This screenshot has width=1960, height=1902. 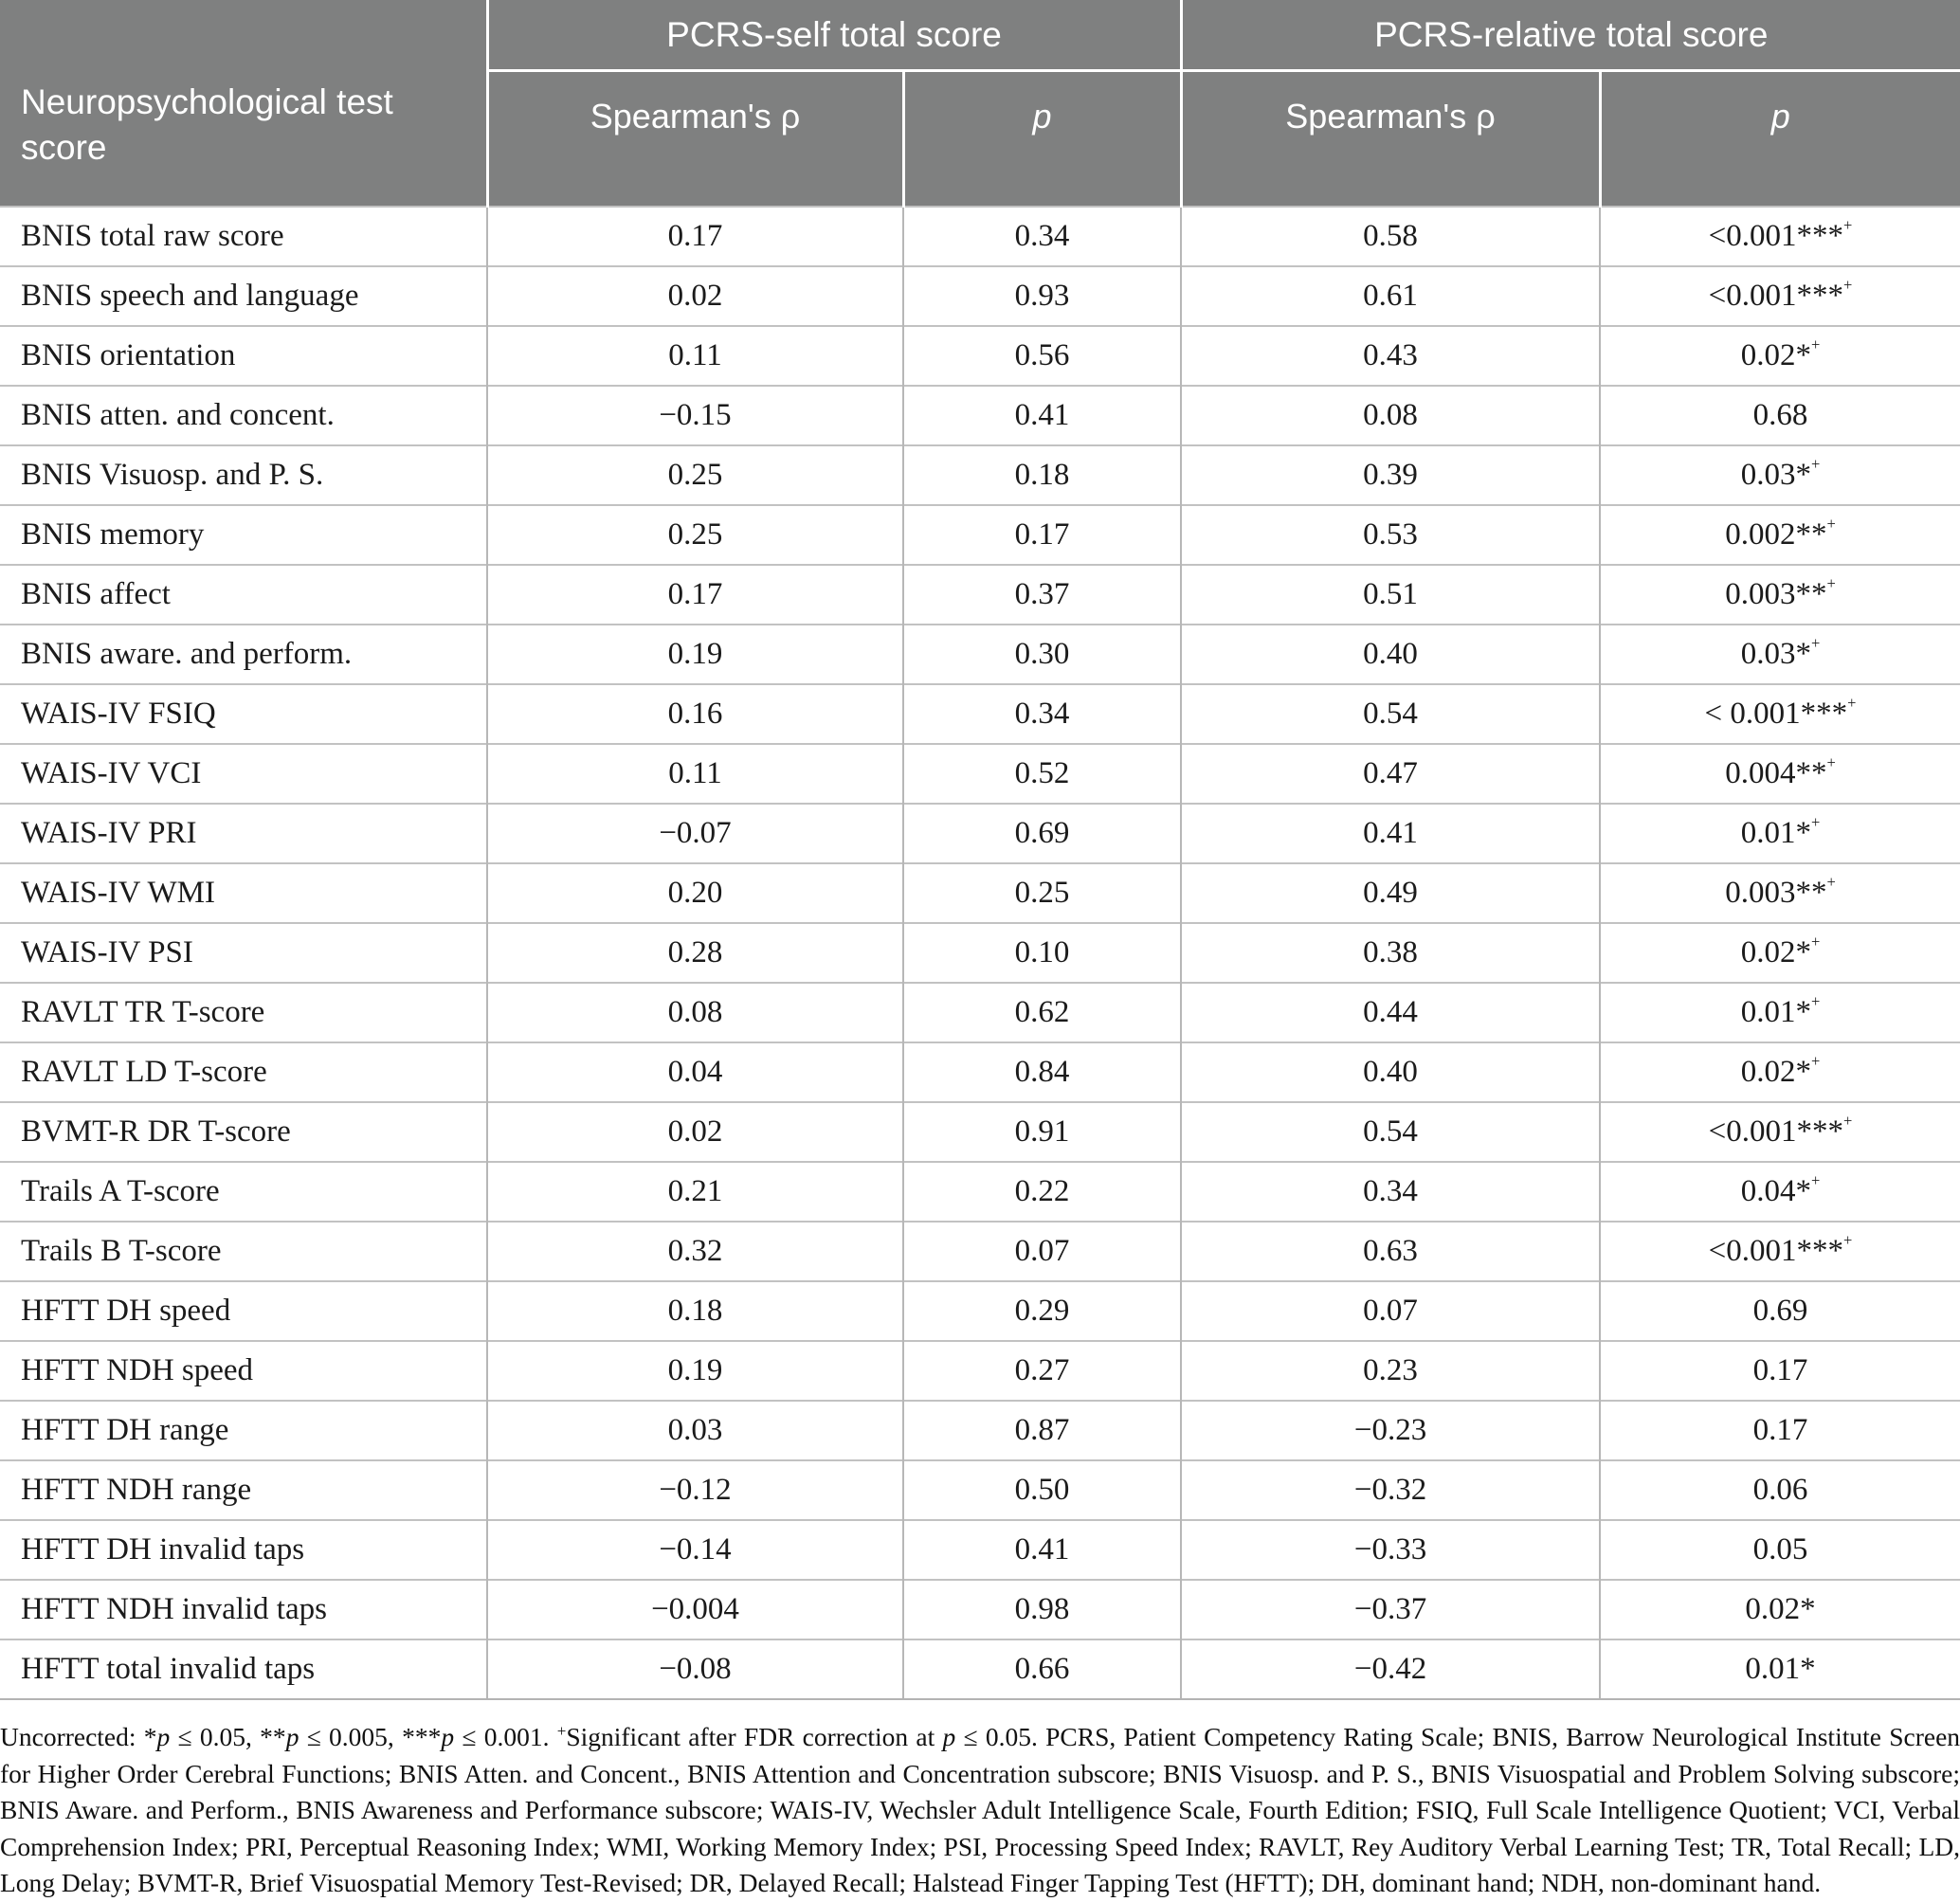 What do you see at coordinates (1041, 1609) in the screenshot?
I see `self-p-value: 0.98` at bounding box center [1041, 1609].